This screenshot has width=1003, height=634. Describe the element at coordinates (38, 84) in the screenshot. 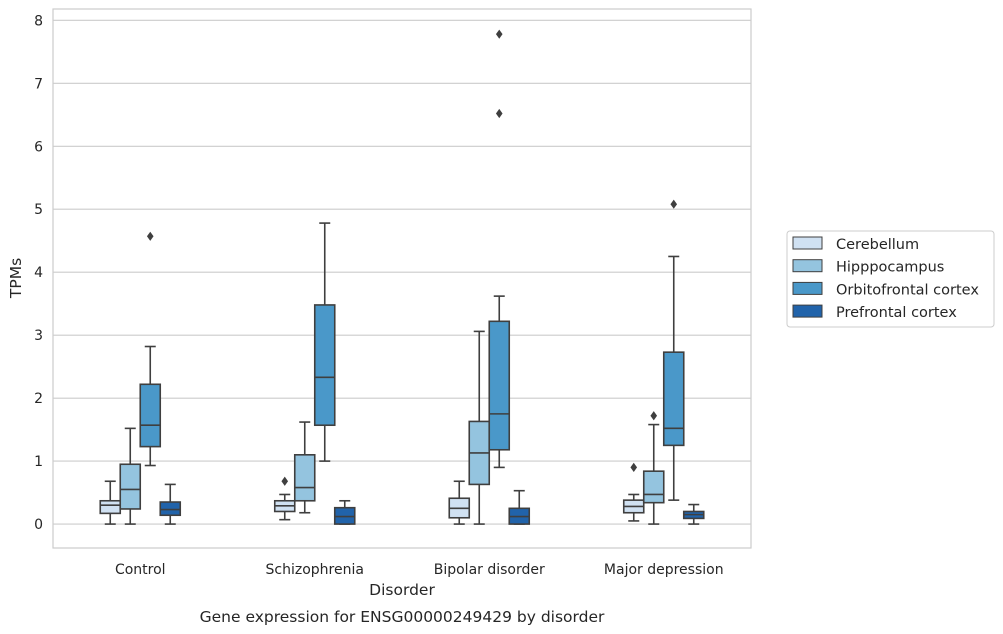

I see `y-tick-label: 7` at that location.